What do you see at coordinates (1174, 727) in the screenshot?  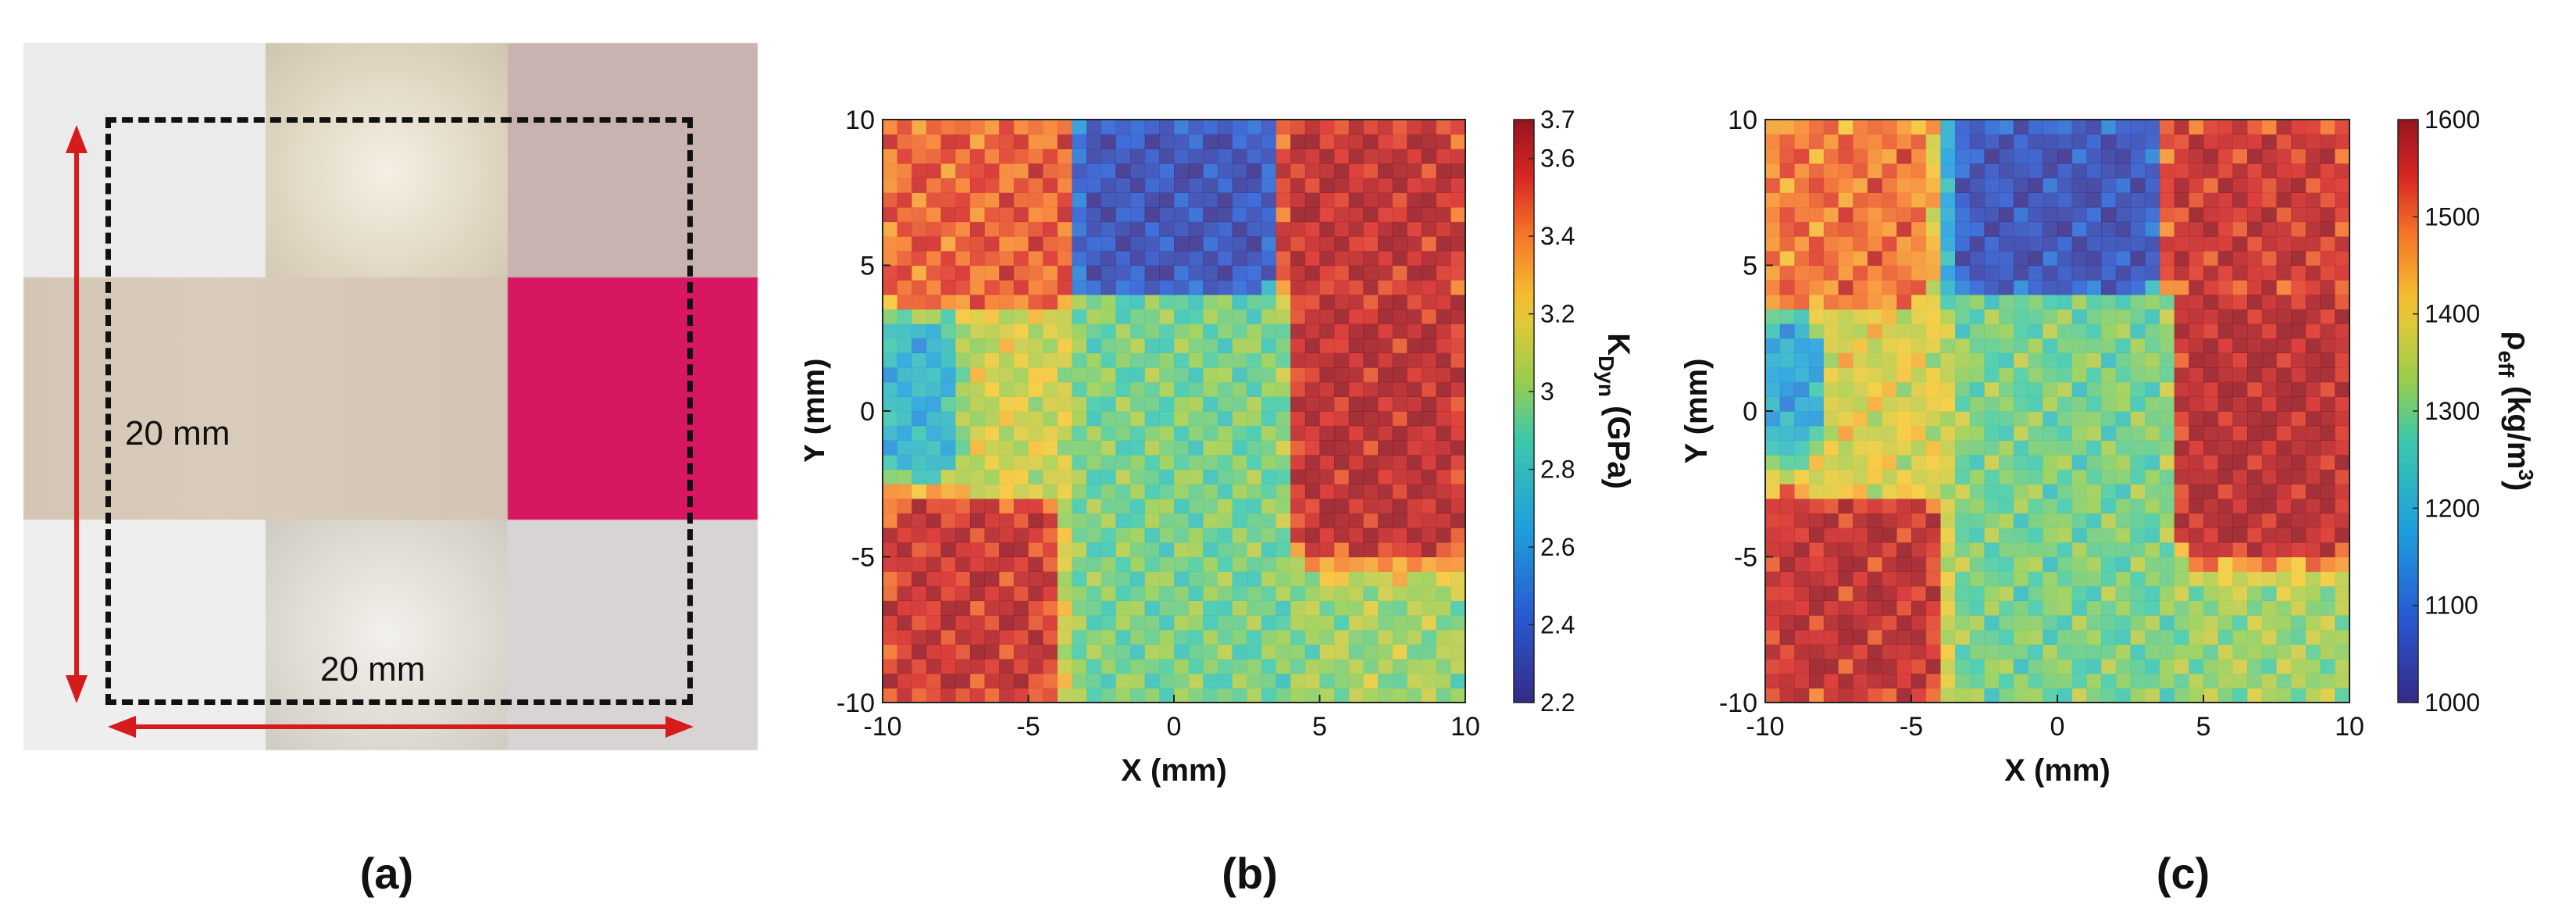 I see `x-tick-label: 0` at bounding box center [1174, 727].